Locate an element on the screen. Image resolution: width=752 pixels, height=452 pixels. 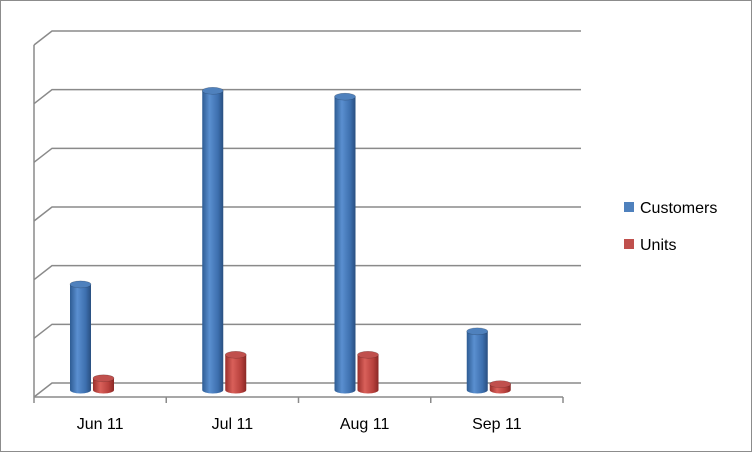
category-axis is located at coordinates (298, 399).